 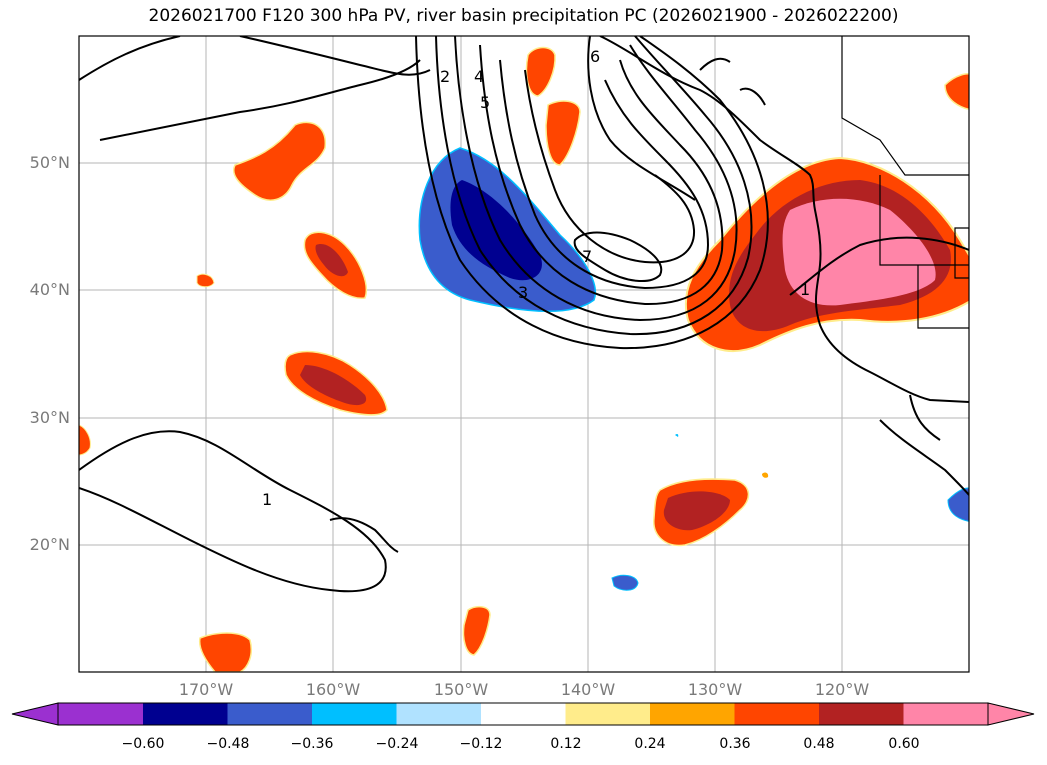 I want to click on colorbar-tick: 0.48, so click(x=819, y=744).